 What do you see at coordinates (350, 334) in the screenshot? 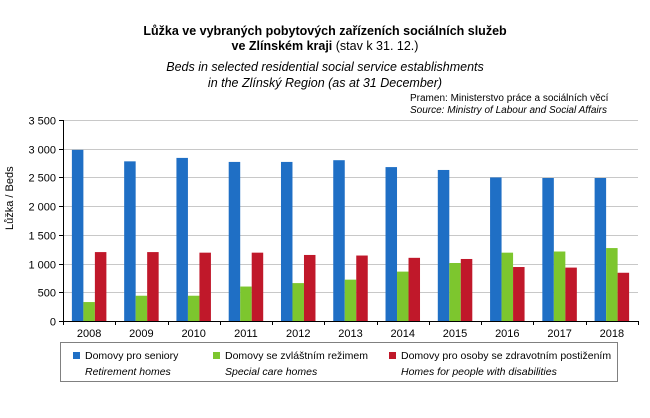
I see `x-tick-label: 2013` at bounding box center [350, 334].